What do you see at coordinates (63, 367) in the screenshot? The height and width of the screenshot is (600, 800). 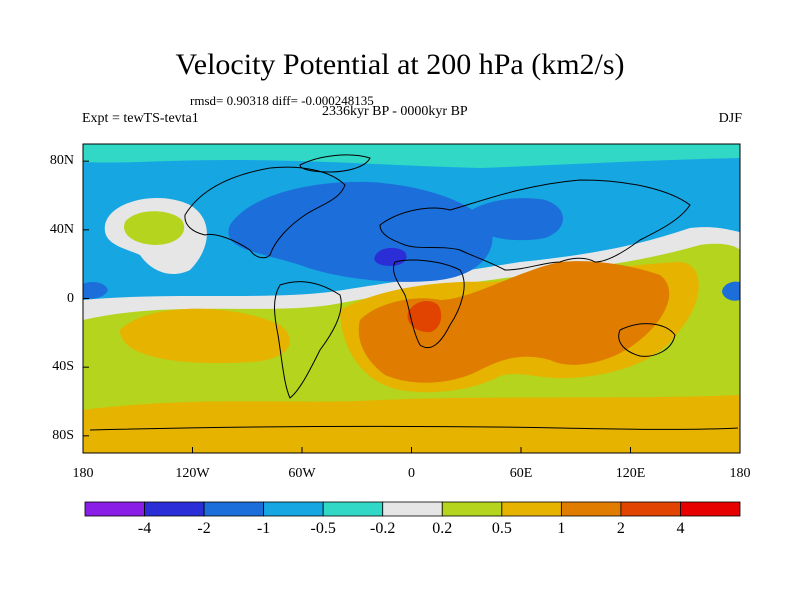 I see `y-tick-label: 40S` at bounding box center [63, 367].